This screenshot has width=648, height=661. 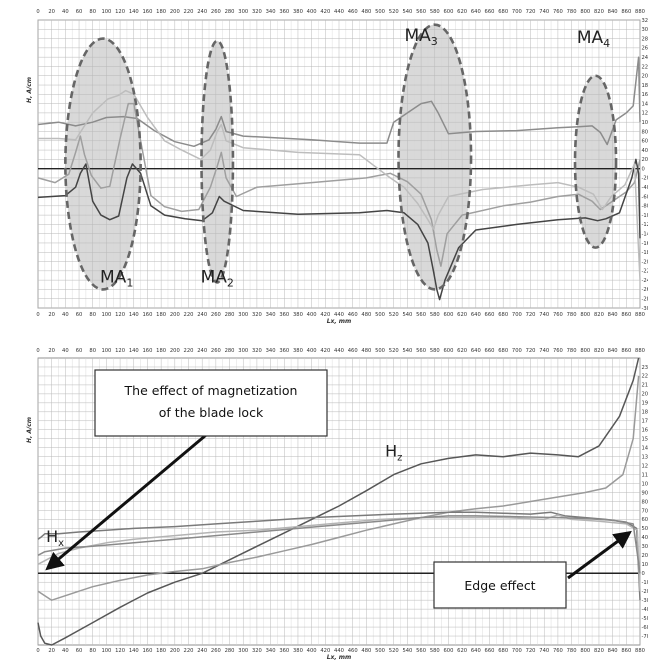 I want to click on x-tick-label: 380, so click(x=298, y=651).